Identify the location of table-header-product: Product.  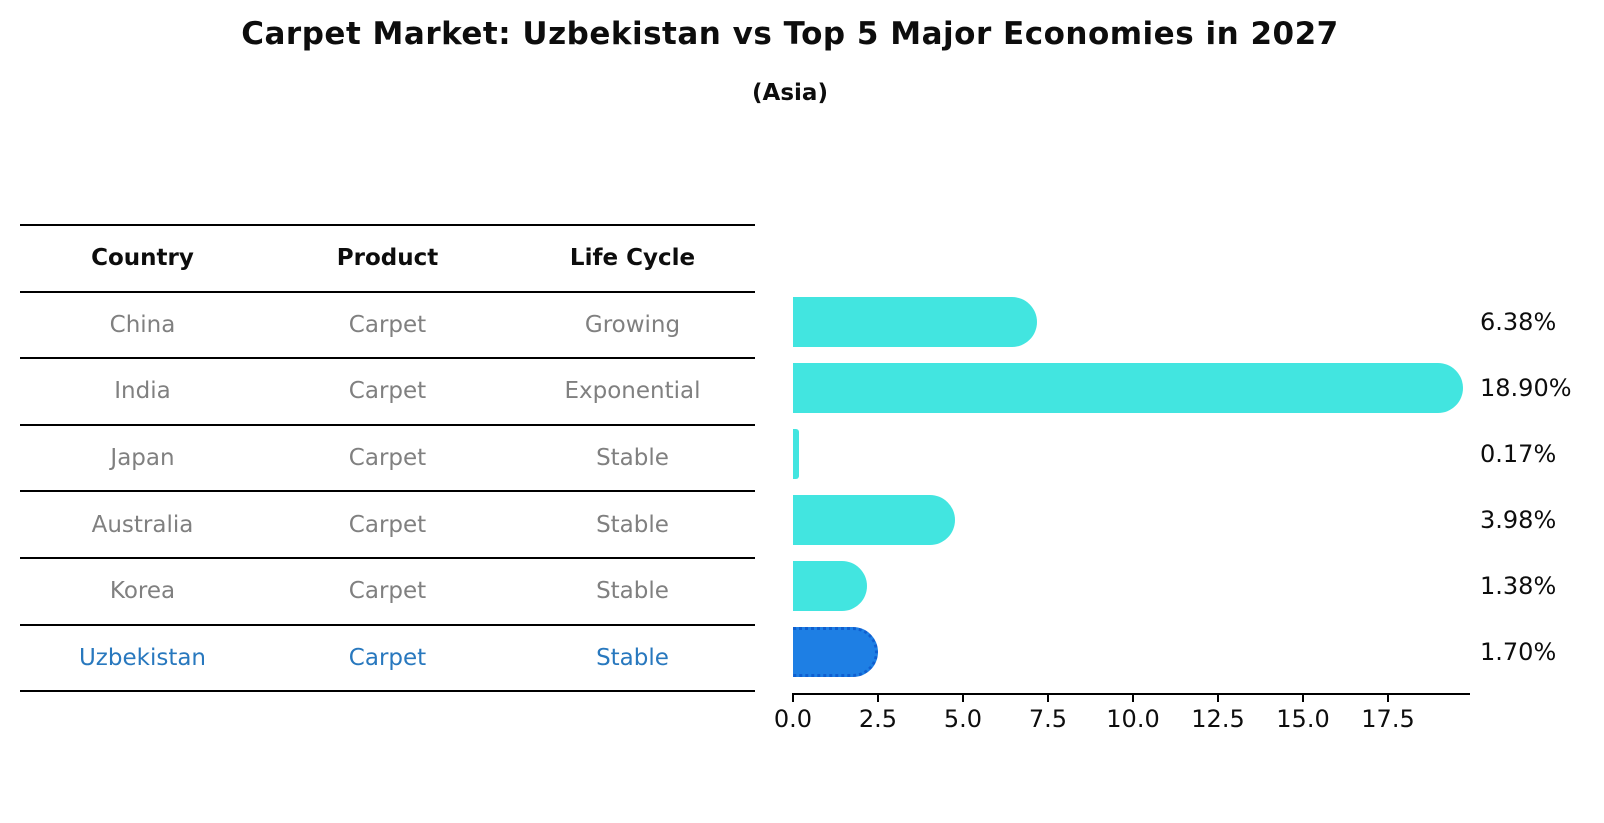
(387, 258).